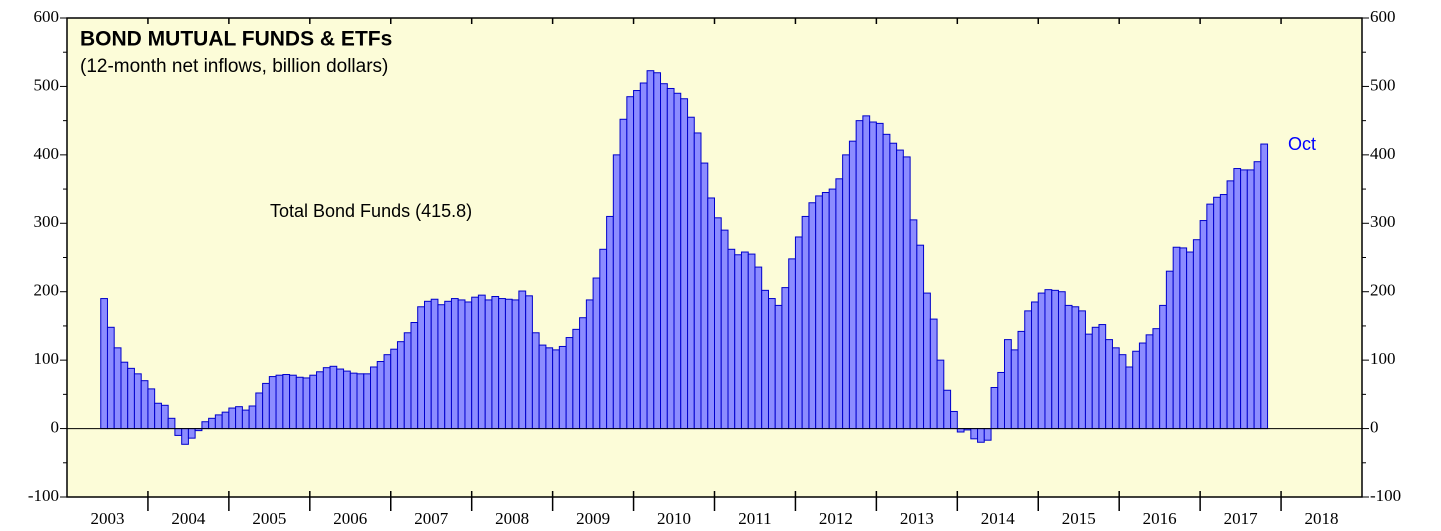 This screenshot has height=531, width=1441. What do you see at coordinates (1079, 518) in the screenshot?
I see `x-tick-label: 2015` at bounding box center [1079, 518].